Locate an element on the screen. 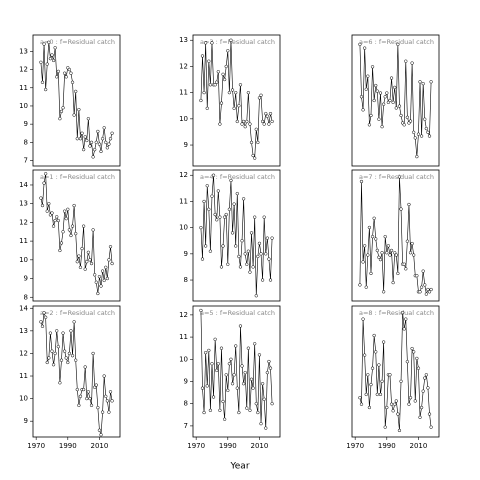  y-tick-label: 7 is located at coordinates (186, 426).